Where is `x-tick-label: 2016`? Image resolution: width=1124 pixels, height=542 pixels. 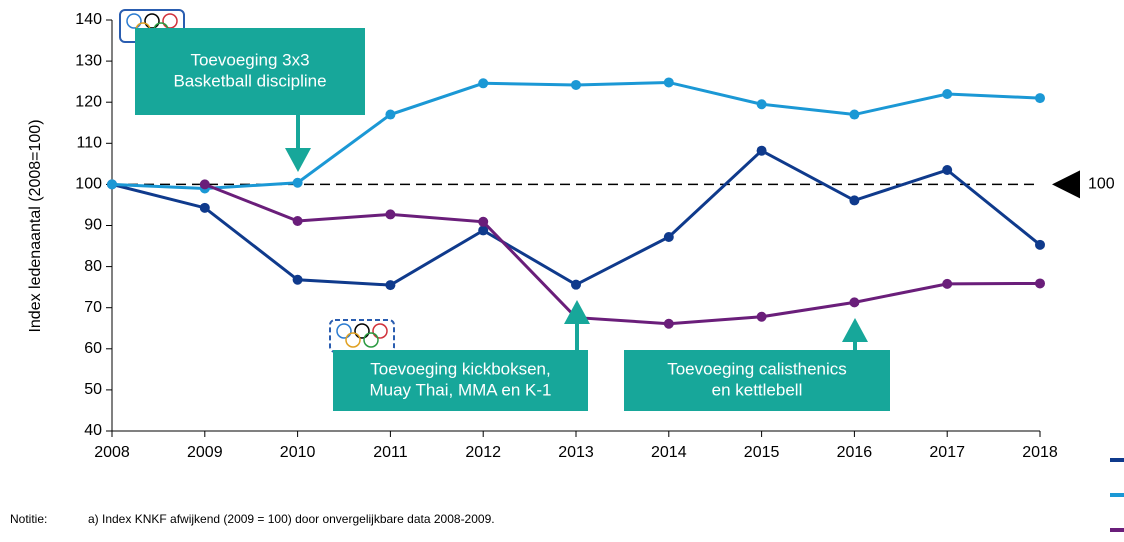
x-tick-label: 2016 is located at coordinates (855, 452).